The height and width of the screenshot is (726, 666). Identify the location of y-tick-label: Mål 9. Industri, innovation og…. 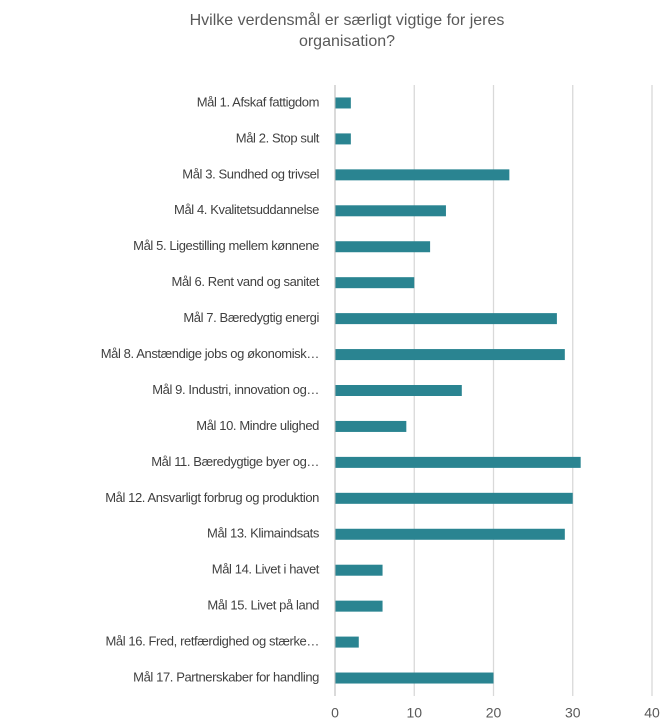
(235, 389).